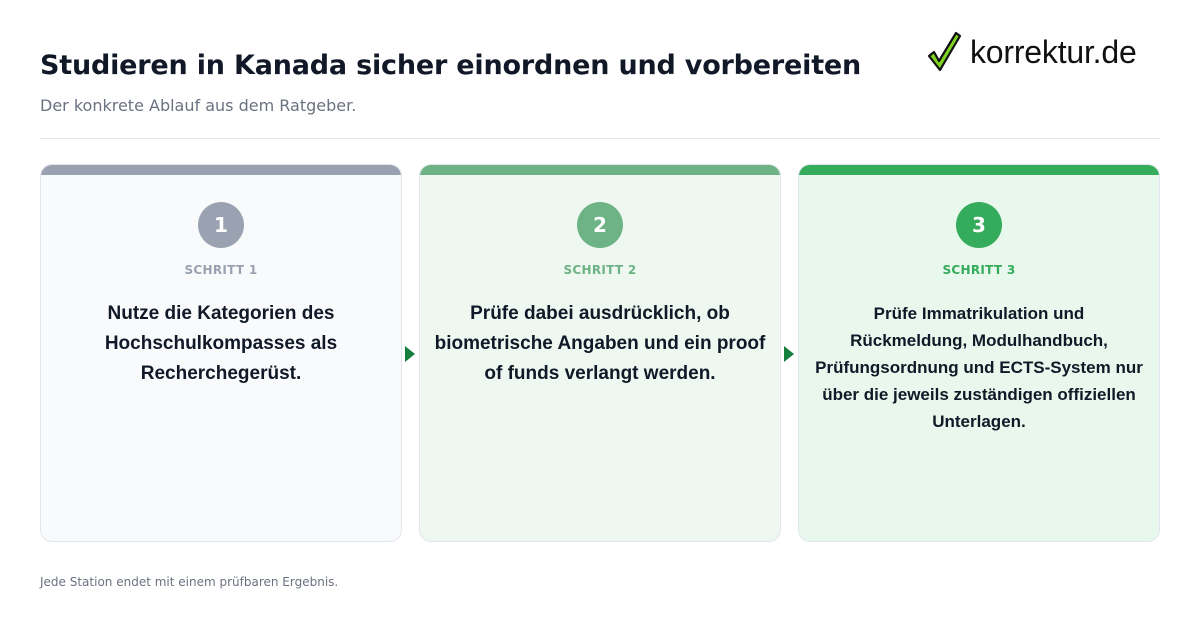 Image resolution: width=1200 pixels, height=630 pixels. What do you see at coordinates (1053, 51) in the screenshot?
I see `brand-name: korrektur.de` at bounding box center [1053, 51].